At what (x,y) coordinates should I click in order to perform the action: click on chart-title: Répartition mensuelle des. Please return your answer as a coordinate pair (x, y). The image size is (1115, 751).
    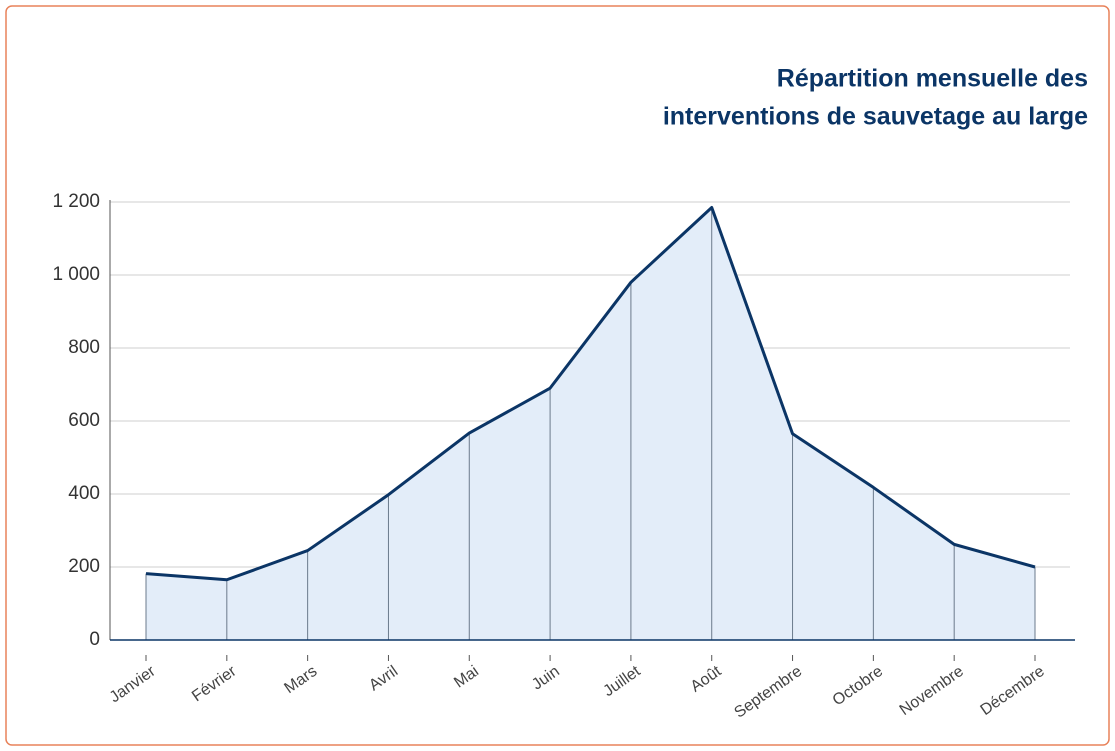
    Looking at the image, I should click on (932, 79).